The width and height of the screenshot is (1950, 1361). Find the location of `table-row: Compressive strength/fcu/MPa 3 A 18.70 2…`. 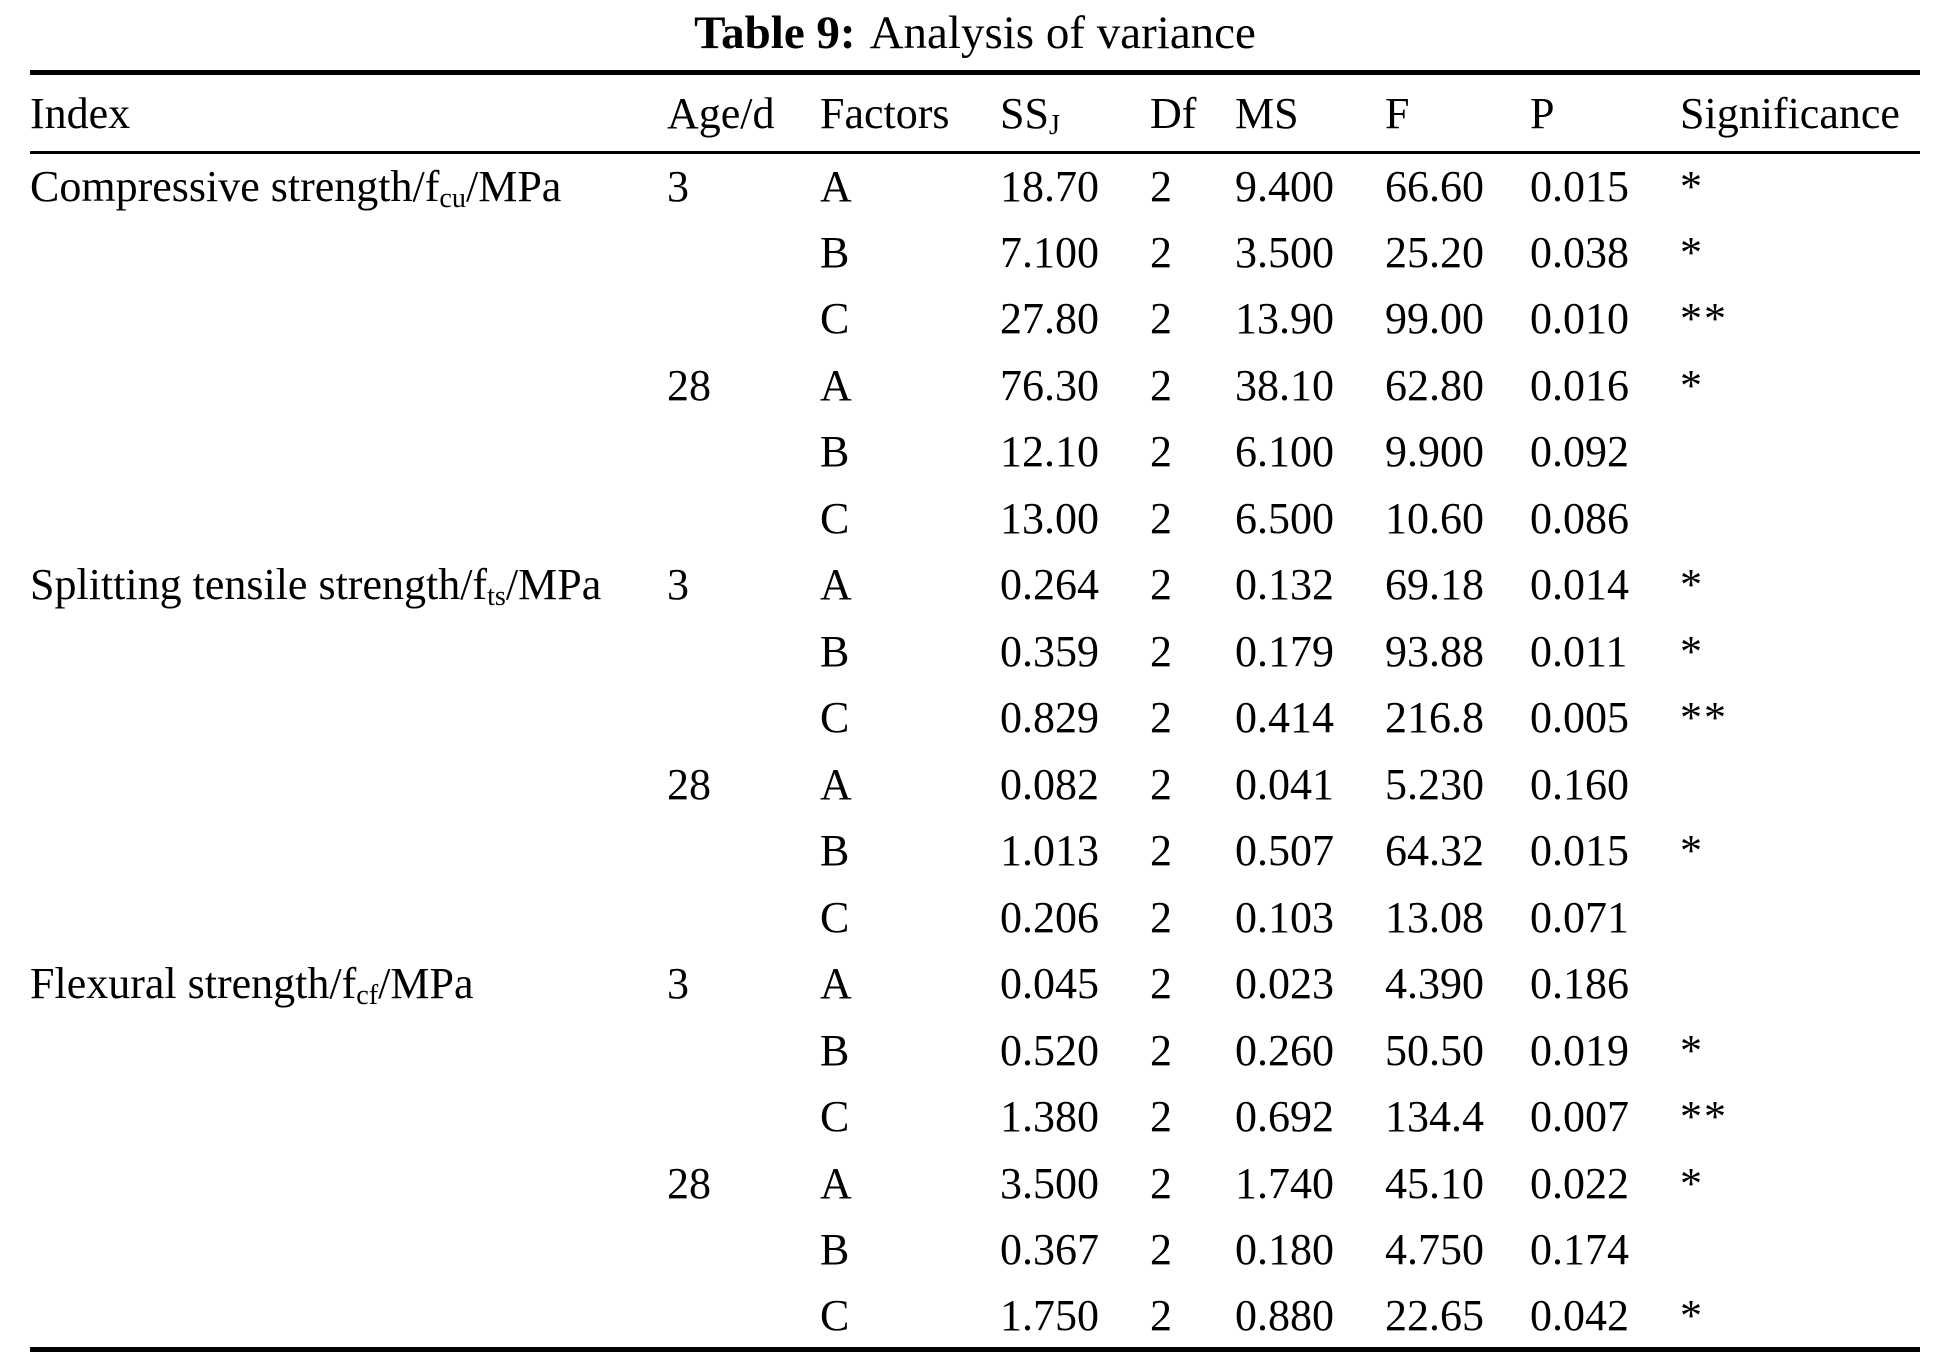

table-row: Compressive strength/fcu/MPa 3 A 18.70 2… is located at coordinates (975, 186).